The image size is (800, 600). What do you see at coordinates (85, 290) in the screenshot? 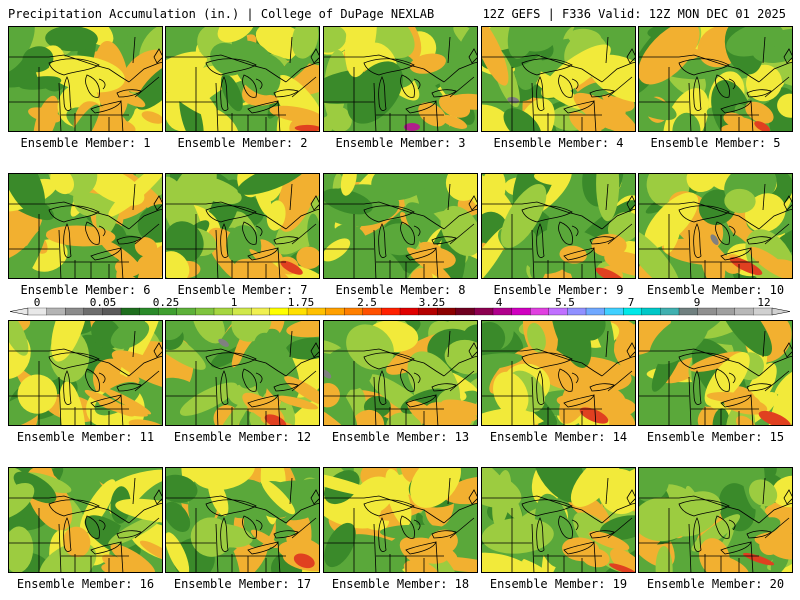
I see `ensemble-member-label: Ensemble Member: 6` at bounding box center [85, 290].